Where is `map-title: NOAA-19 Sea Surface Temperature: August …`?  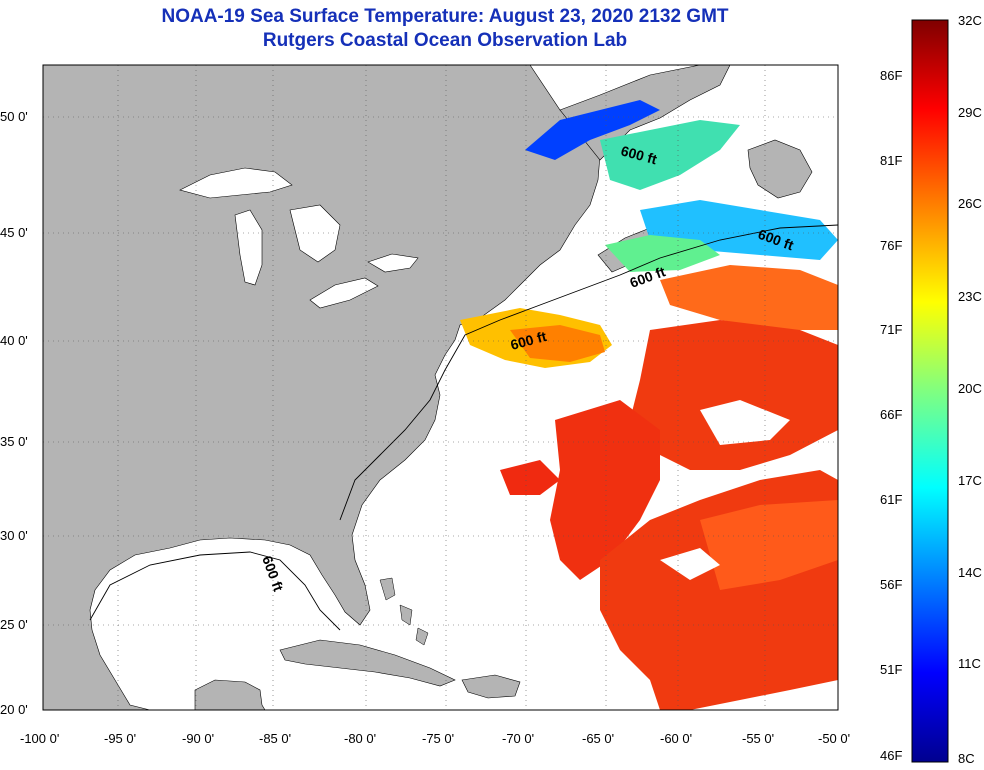
map-title: NOAA-19 Sea Surface Temperature: August … is located at coordinates (445, 16).